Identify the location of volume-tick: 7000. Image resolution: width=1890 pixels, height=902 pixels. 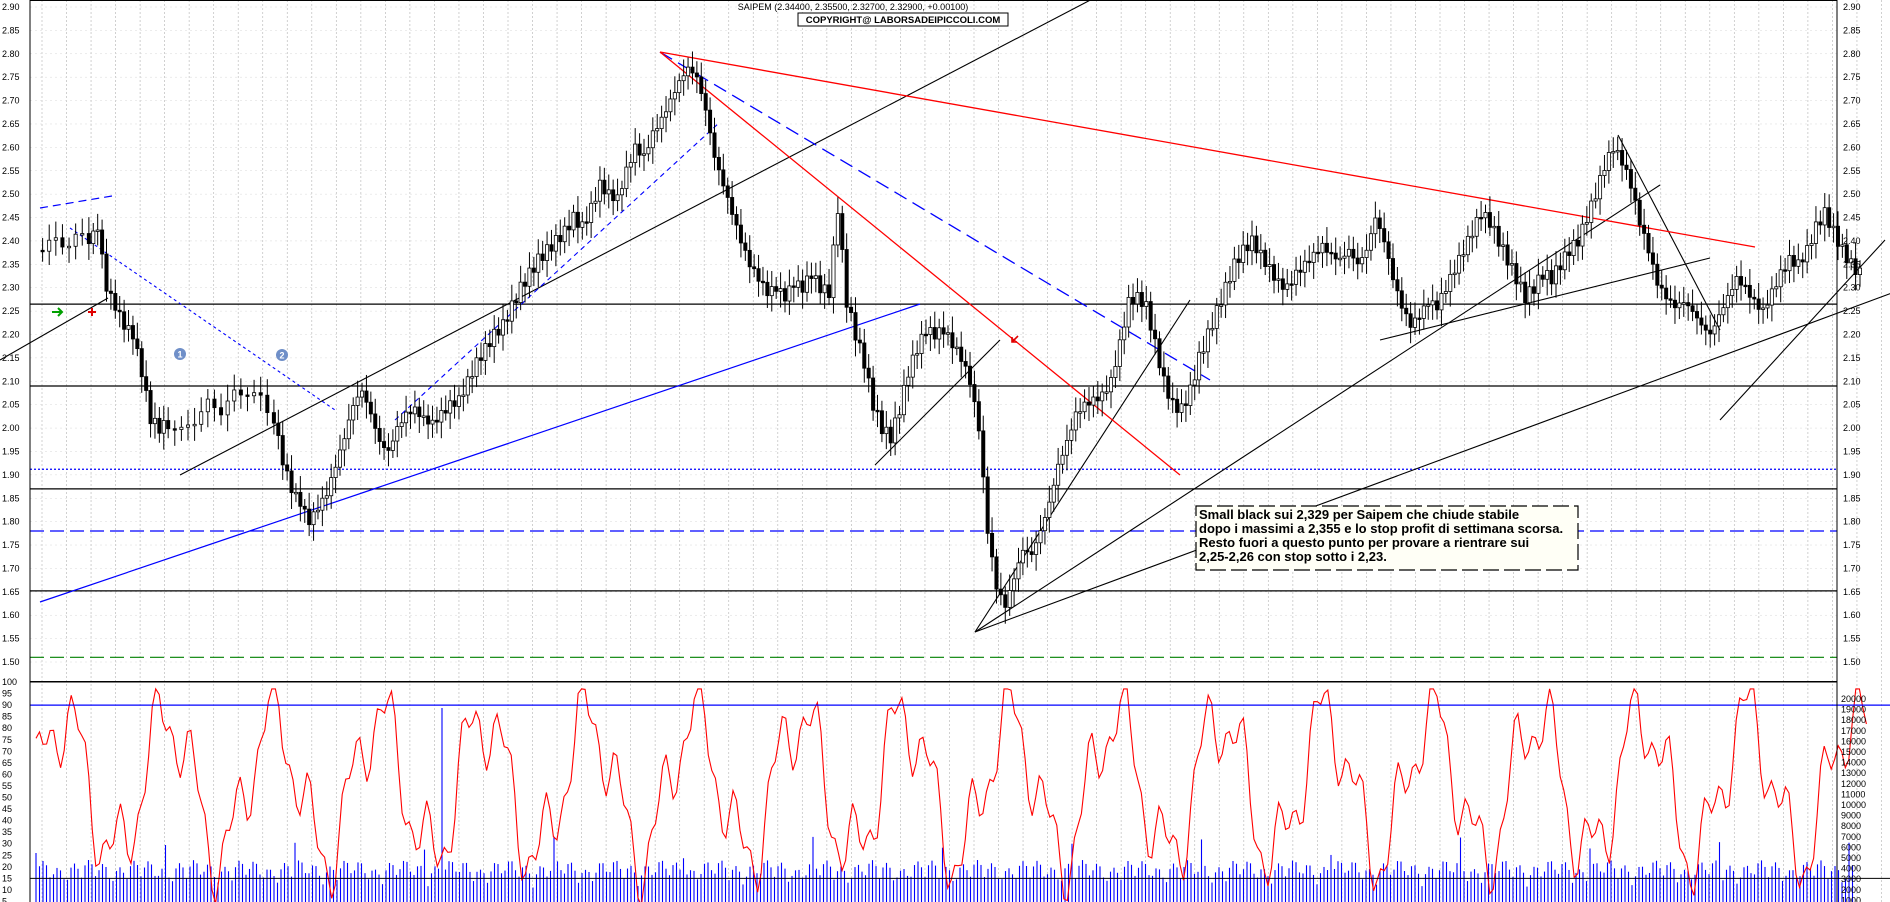
(1851, 837).